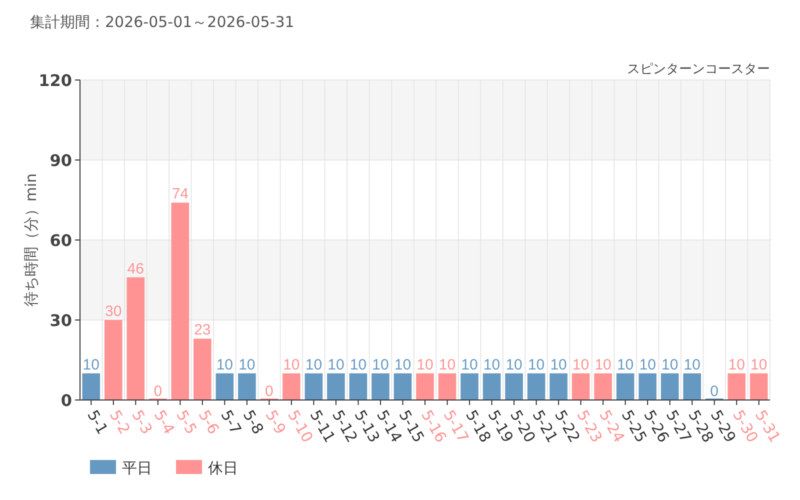 Image resolution: width=800 pixels, height=500 pixels. Describe the element at coordinates (66, 400) in the screenshot. I see `y-tick-label: 0` at that location.